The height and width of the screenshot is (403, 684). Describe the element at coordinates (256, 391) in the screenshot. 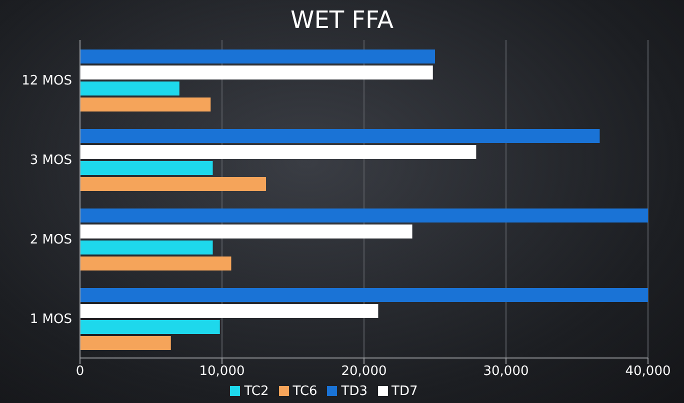

I see `legend-label: TC2` at that location.